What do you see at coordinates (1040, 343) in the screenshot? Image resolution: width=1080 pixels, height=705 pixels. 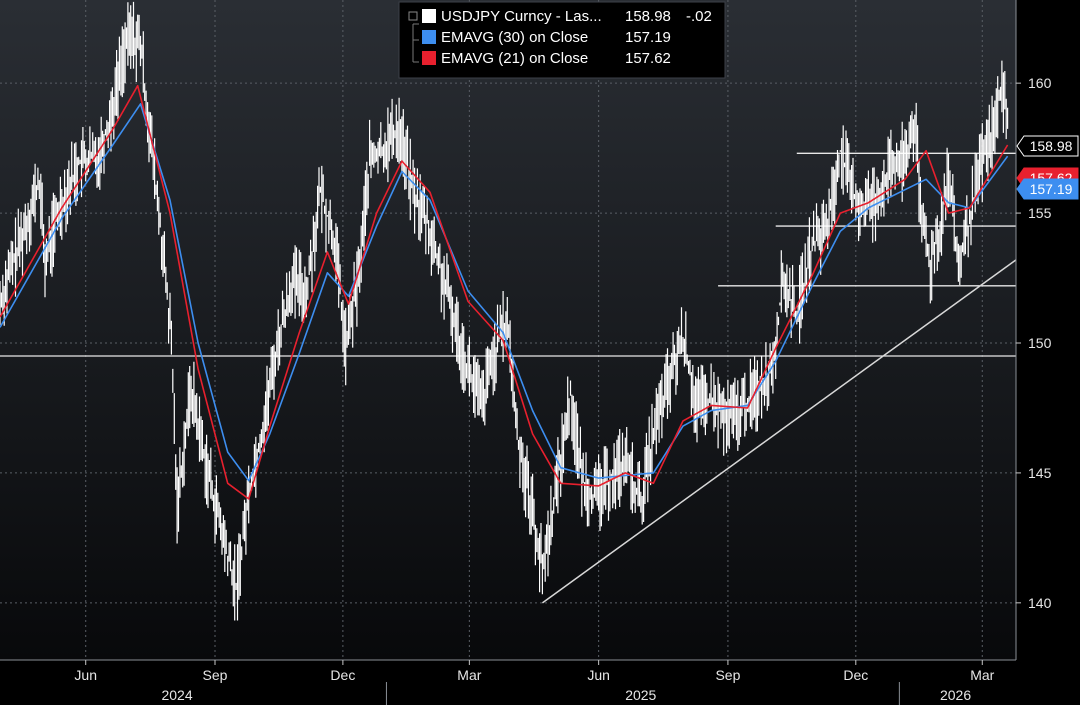 I see `y-tick-label: 150` at bounding box center [1040, 343].